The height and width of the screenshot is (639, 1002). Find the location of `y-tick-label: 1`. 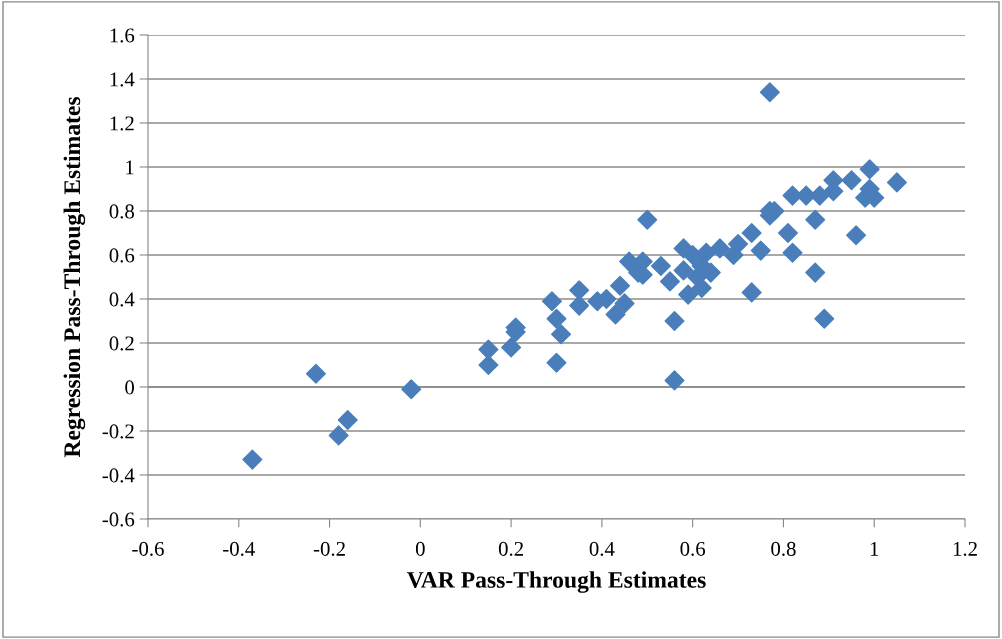

y-tick-label: 1 is located at coordinates (130, 167).